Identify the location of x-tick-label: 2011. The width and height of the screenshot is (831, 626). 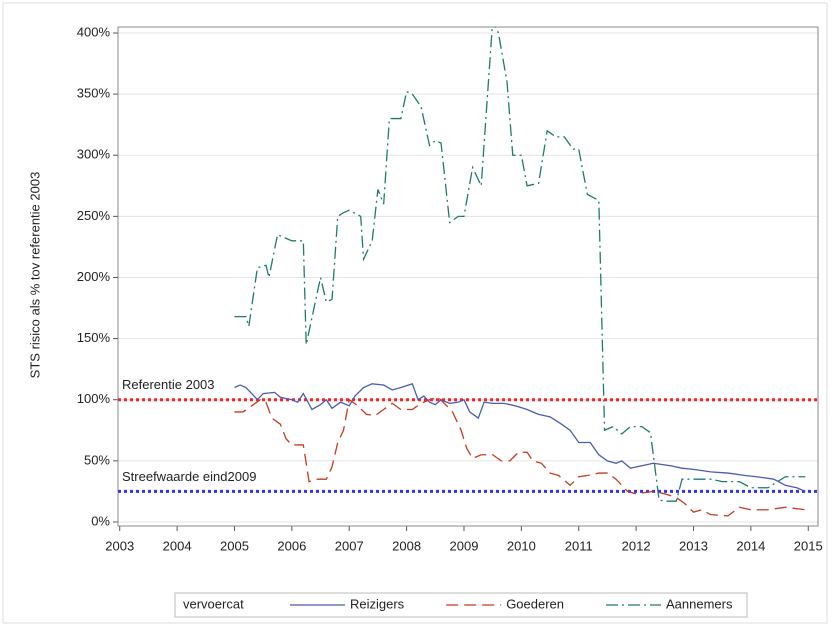
(579, 545).